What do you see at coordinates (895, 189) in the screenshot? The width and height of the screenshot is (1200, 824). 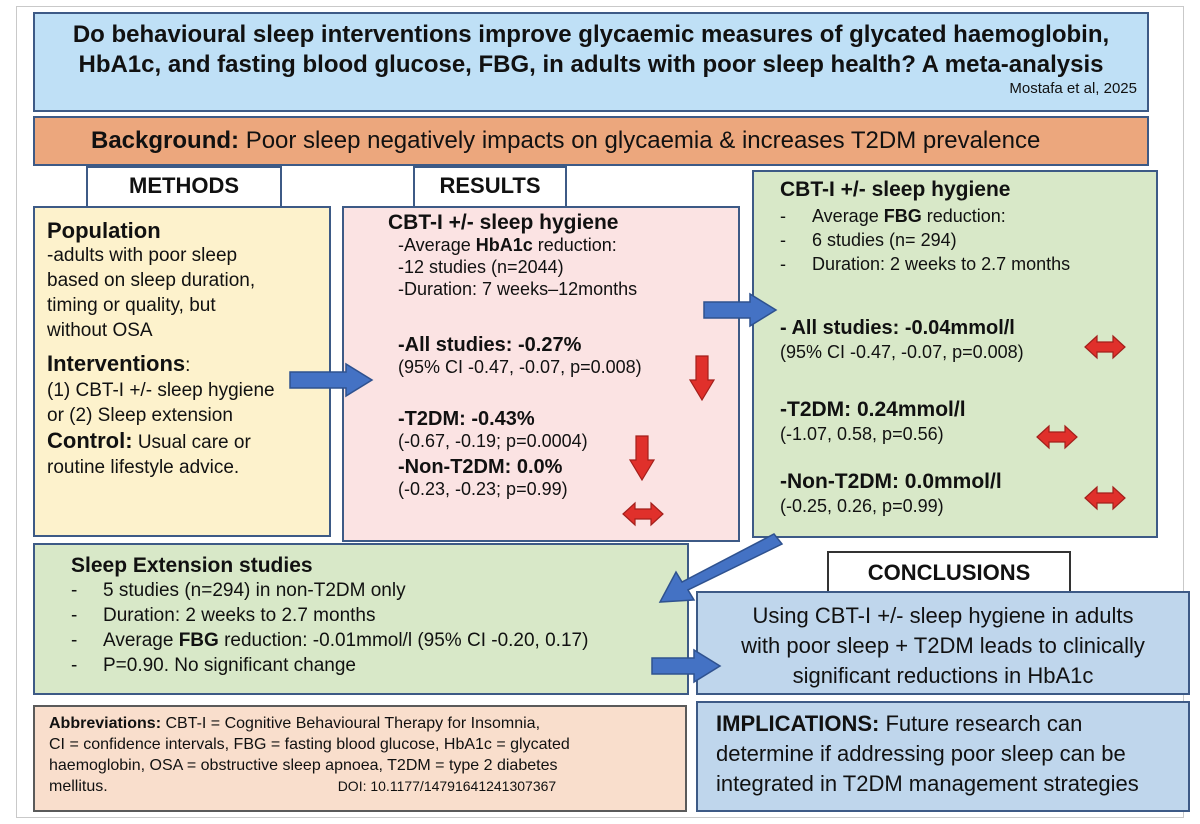 I see `cbt-fbg-heading: CBT-I +/- sleep hygiene` at bounding box center [895, 189].